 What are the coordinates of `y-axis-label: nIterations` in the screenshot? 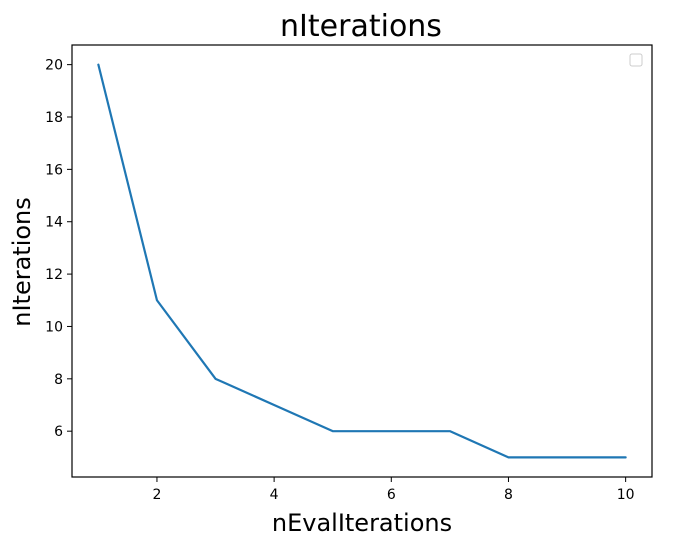 It's located at (22, 262).